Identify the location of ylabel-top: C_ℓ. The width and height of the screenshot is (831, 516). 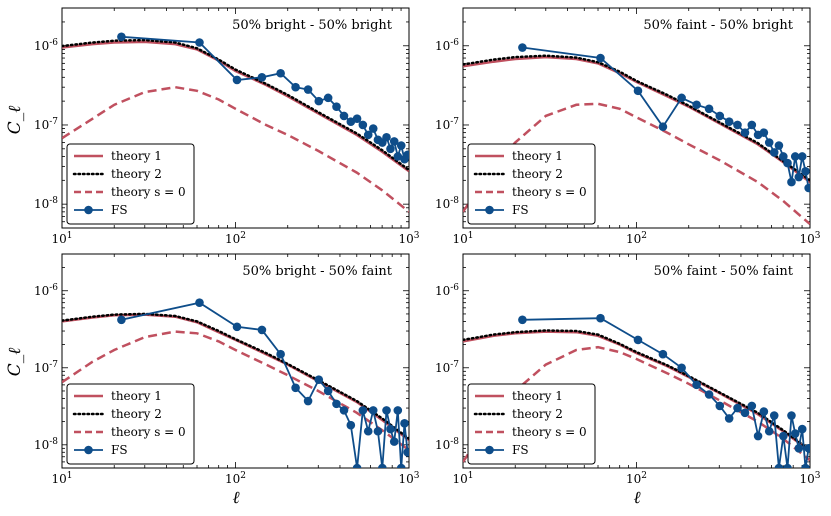
(15, 120).